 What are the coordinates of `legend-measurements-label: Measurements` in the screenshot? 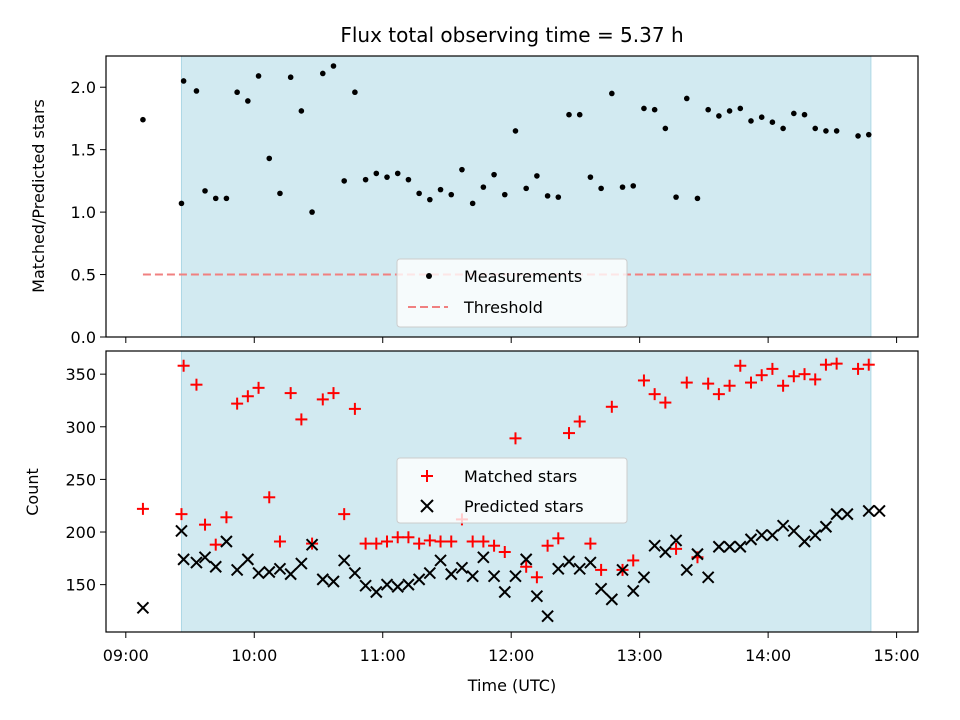 It's located at (523, 276).